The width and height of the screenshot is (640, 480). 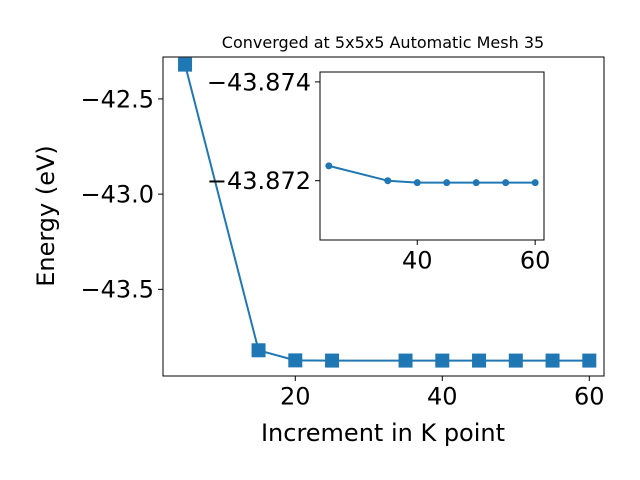 I want to click on main-x-tick-label: 40, so click(x=442, y=396).